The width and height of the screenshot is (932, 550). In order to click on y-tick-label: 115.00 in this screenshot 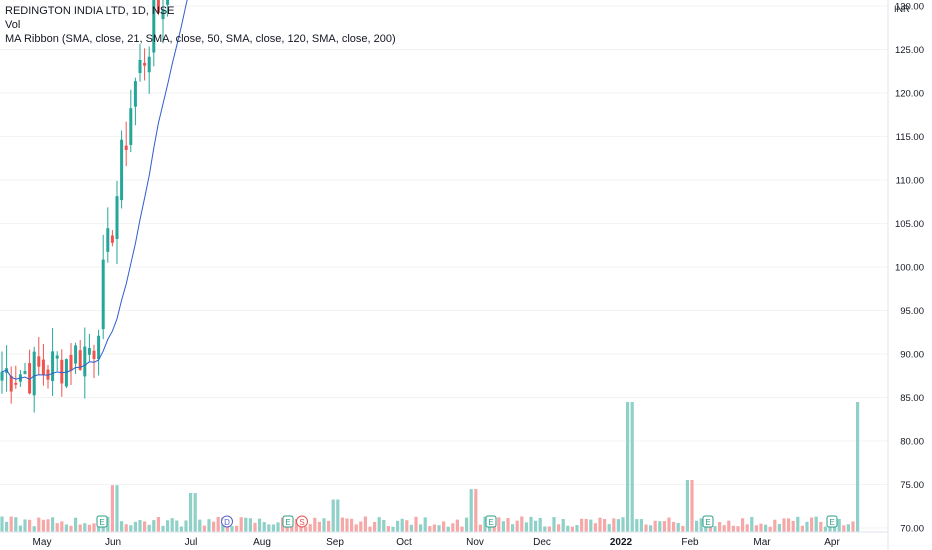, I will do `click(910, 137)`.